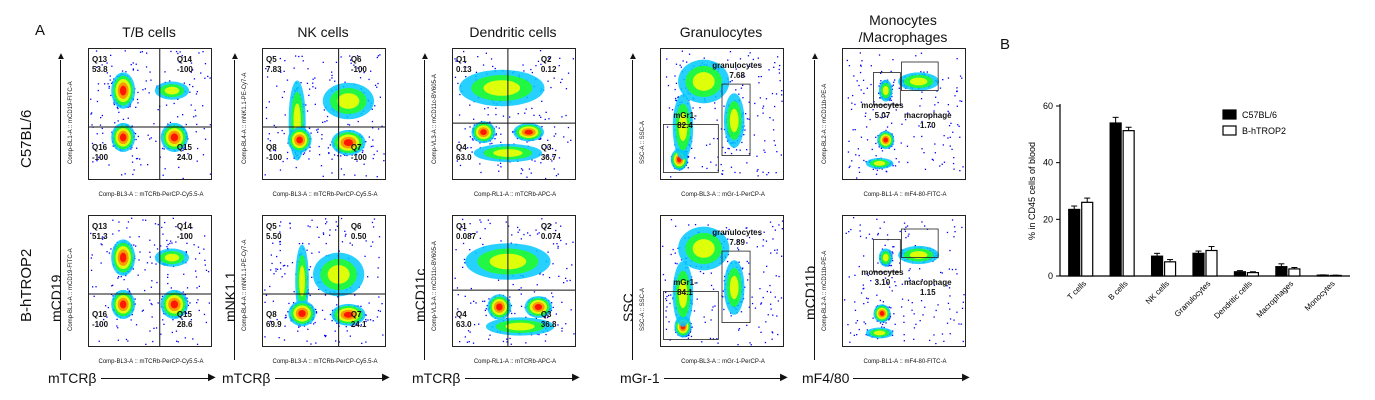  Describe the element at coordinates (642, 378) in the screenshot. I see `x-axis-label: mGr-1` at that location.